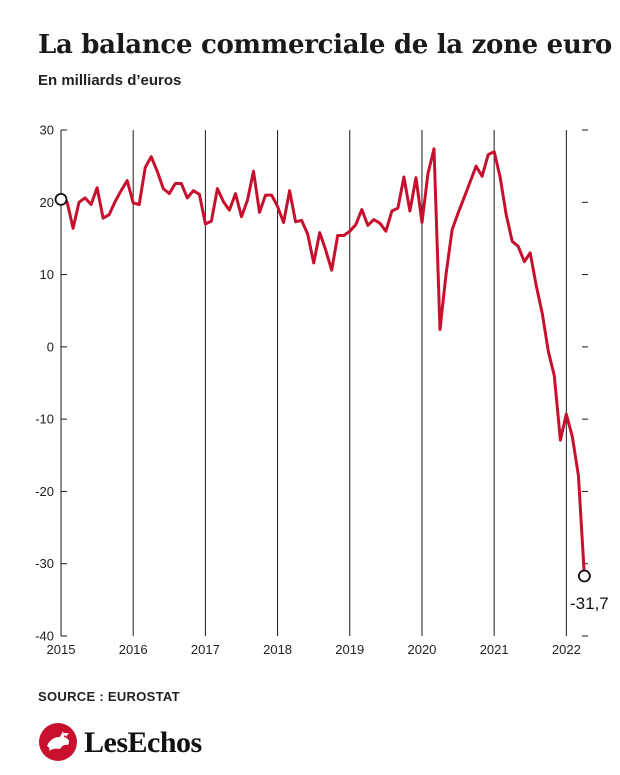  I want to click on x-tick-label: 2021, so click(494, 649).